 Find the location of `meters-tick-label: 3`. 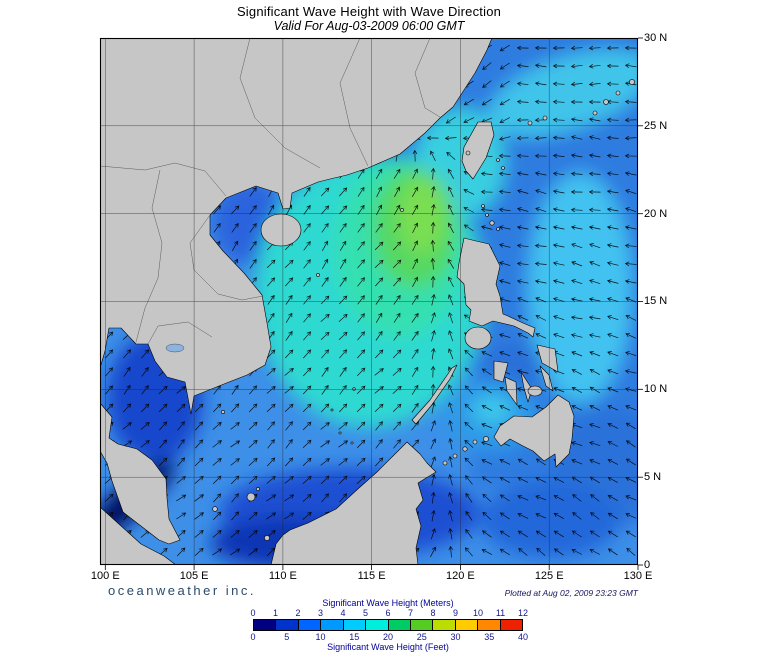

meters-tick-label: 3 is located at coordinates (320, 613).